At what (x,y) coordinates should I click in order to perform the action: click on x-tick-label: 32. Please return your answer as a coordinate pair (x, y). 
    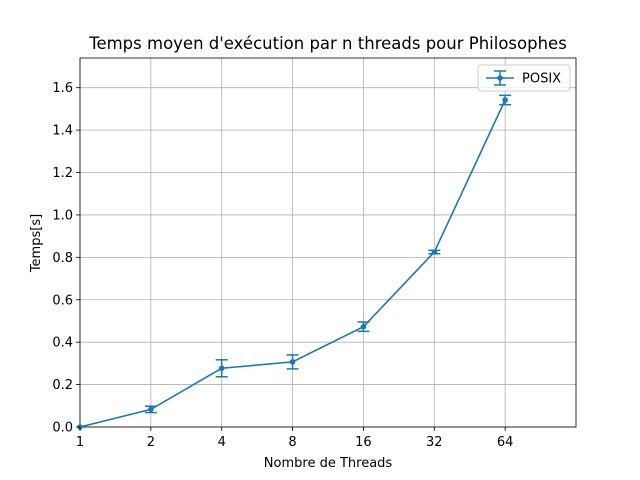
    Looking at the image, I should click on (434, 442).